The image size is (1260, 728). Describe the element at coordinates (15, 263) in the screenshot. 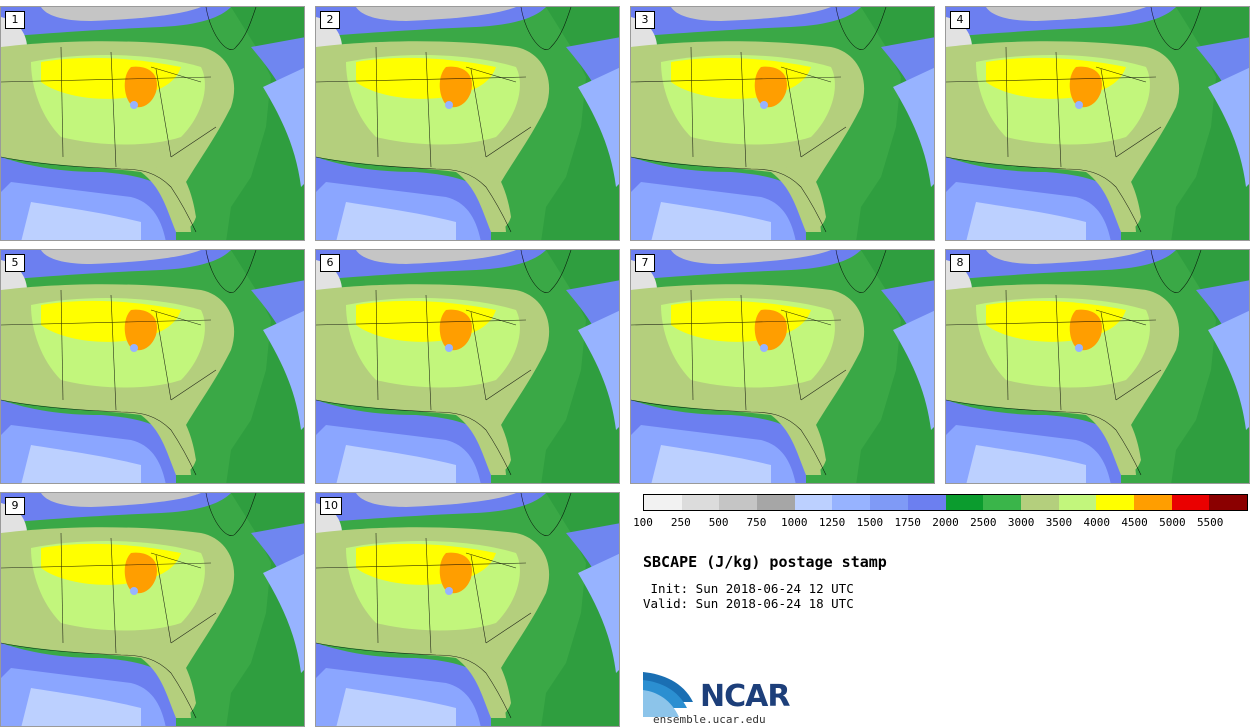

I see `member-number-label: 5` at that location.